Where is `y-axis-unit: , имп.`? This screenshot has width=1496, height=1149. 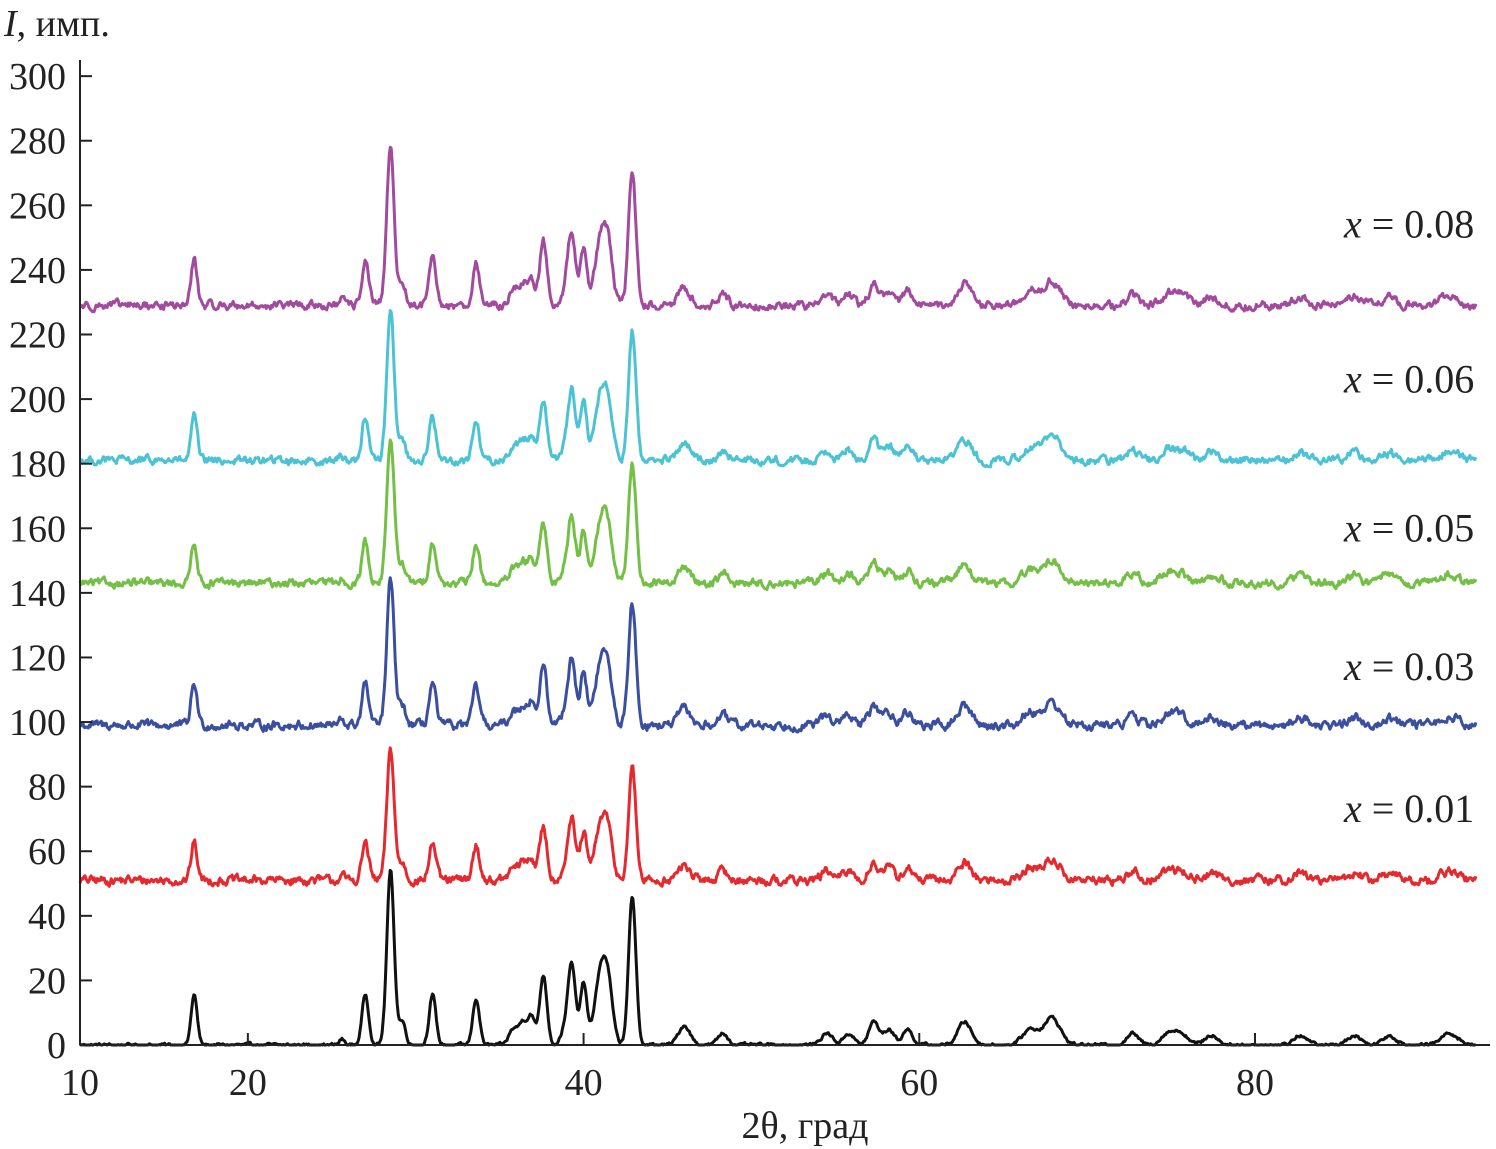 y-axis-unit: , имп. is located at coordinates (63, 24).